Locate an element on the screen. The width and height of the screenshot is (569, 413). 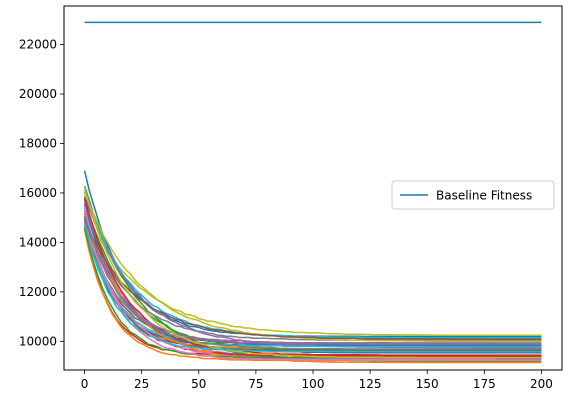
y-axis: 10000 12000 14000 16000 18000 20000 22000 is located at coordinates (41, 193).